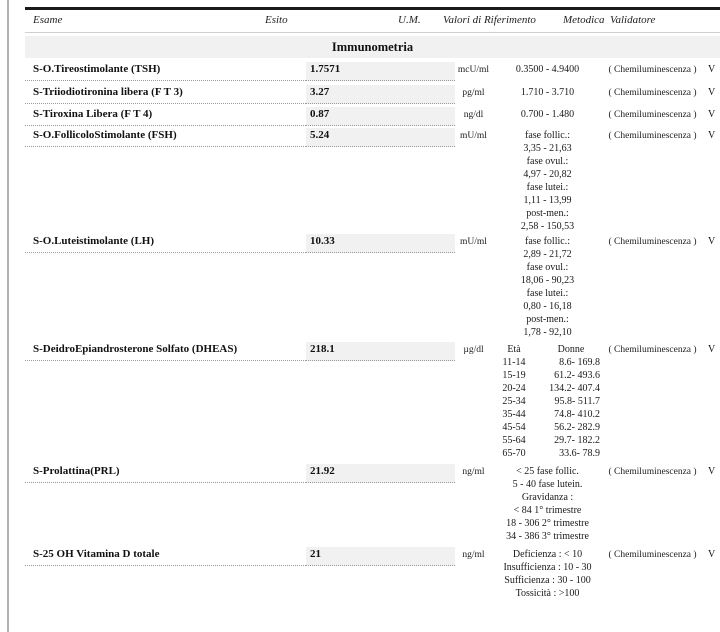  I want to click on section-title: Immunometria, so click(372, 46).